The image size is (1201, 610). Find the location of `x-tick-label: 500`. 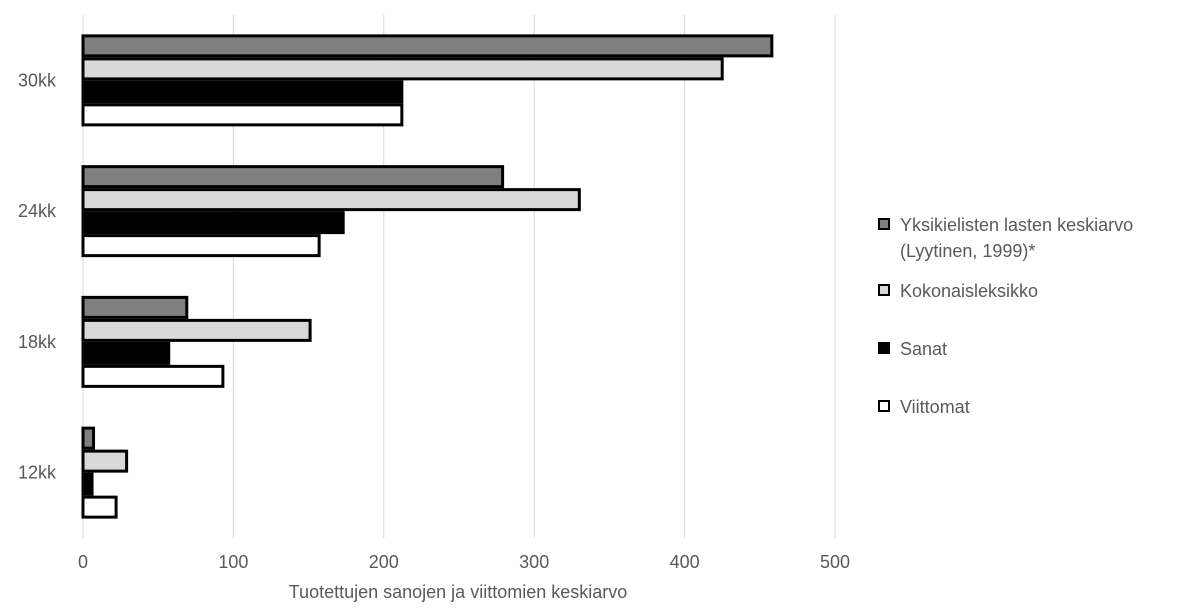

x-tick-label: 500 is located at coordinates (835, 562).